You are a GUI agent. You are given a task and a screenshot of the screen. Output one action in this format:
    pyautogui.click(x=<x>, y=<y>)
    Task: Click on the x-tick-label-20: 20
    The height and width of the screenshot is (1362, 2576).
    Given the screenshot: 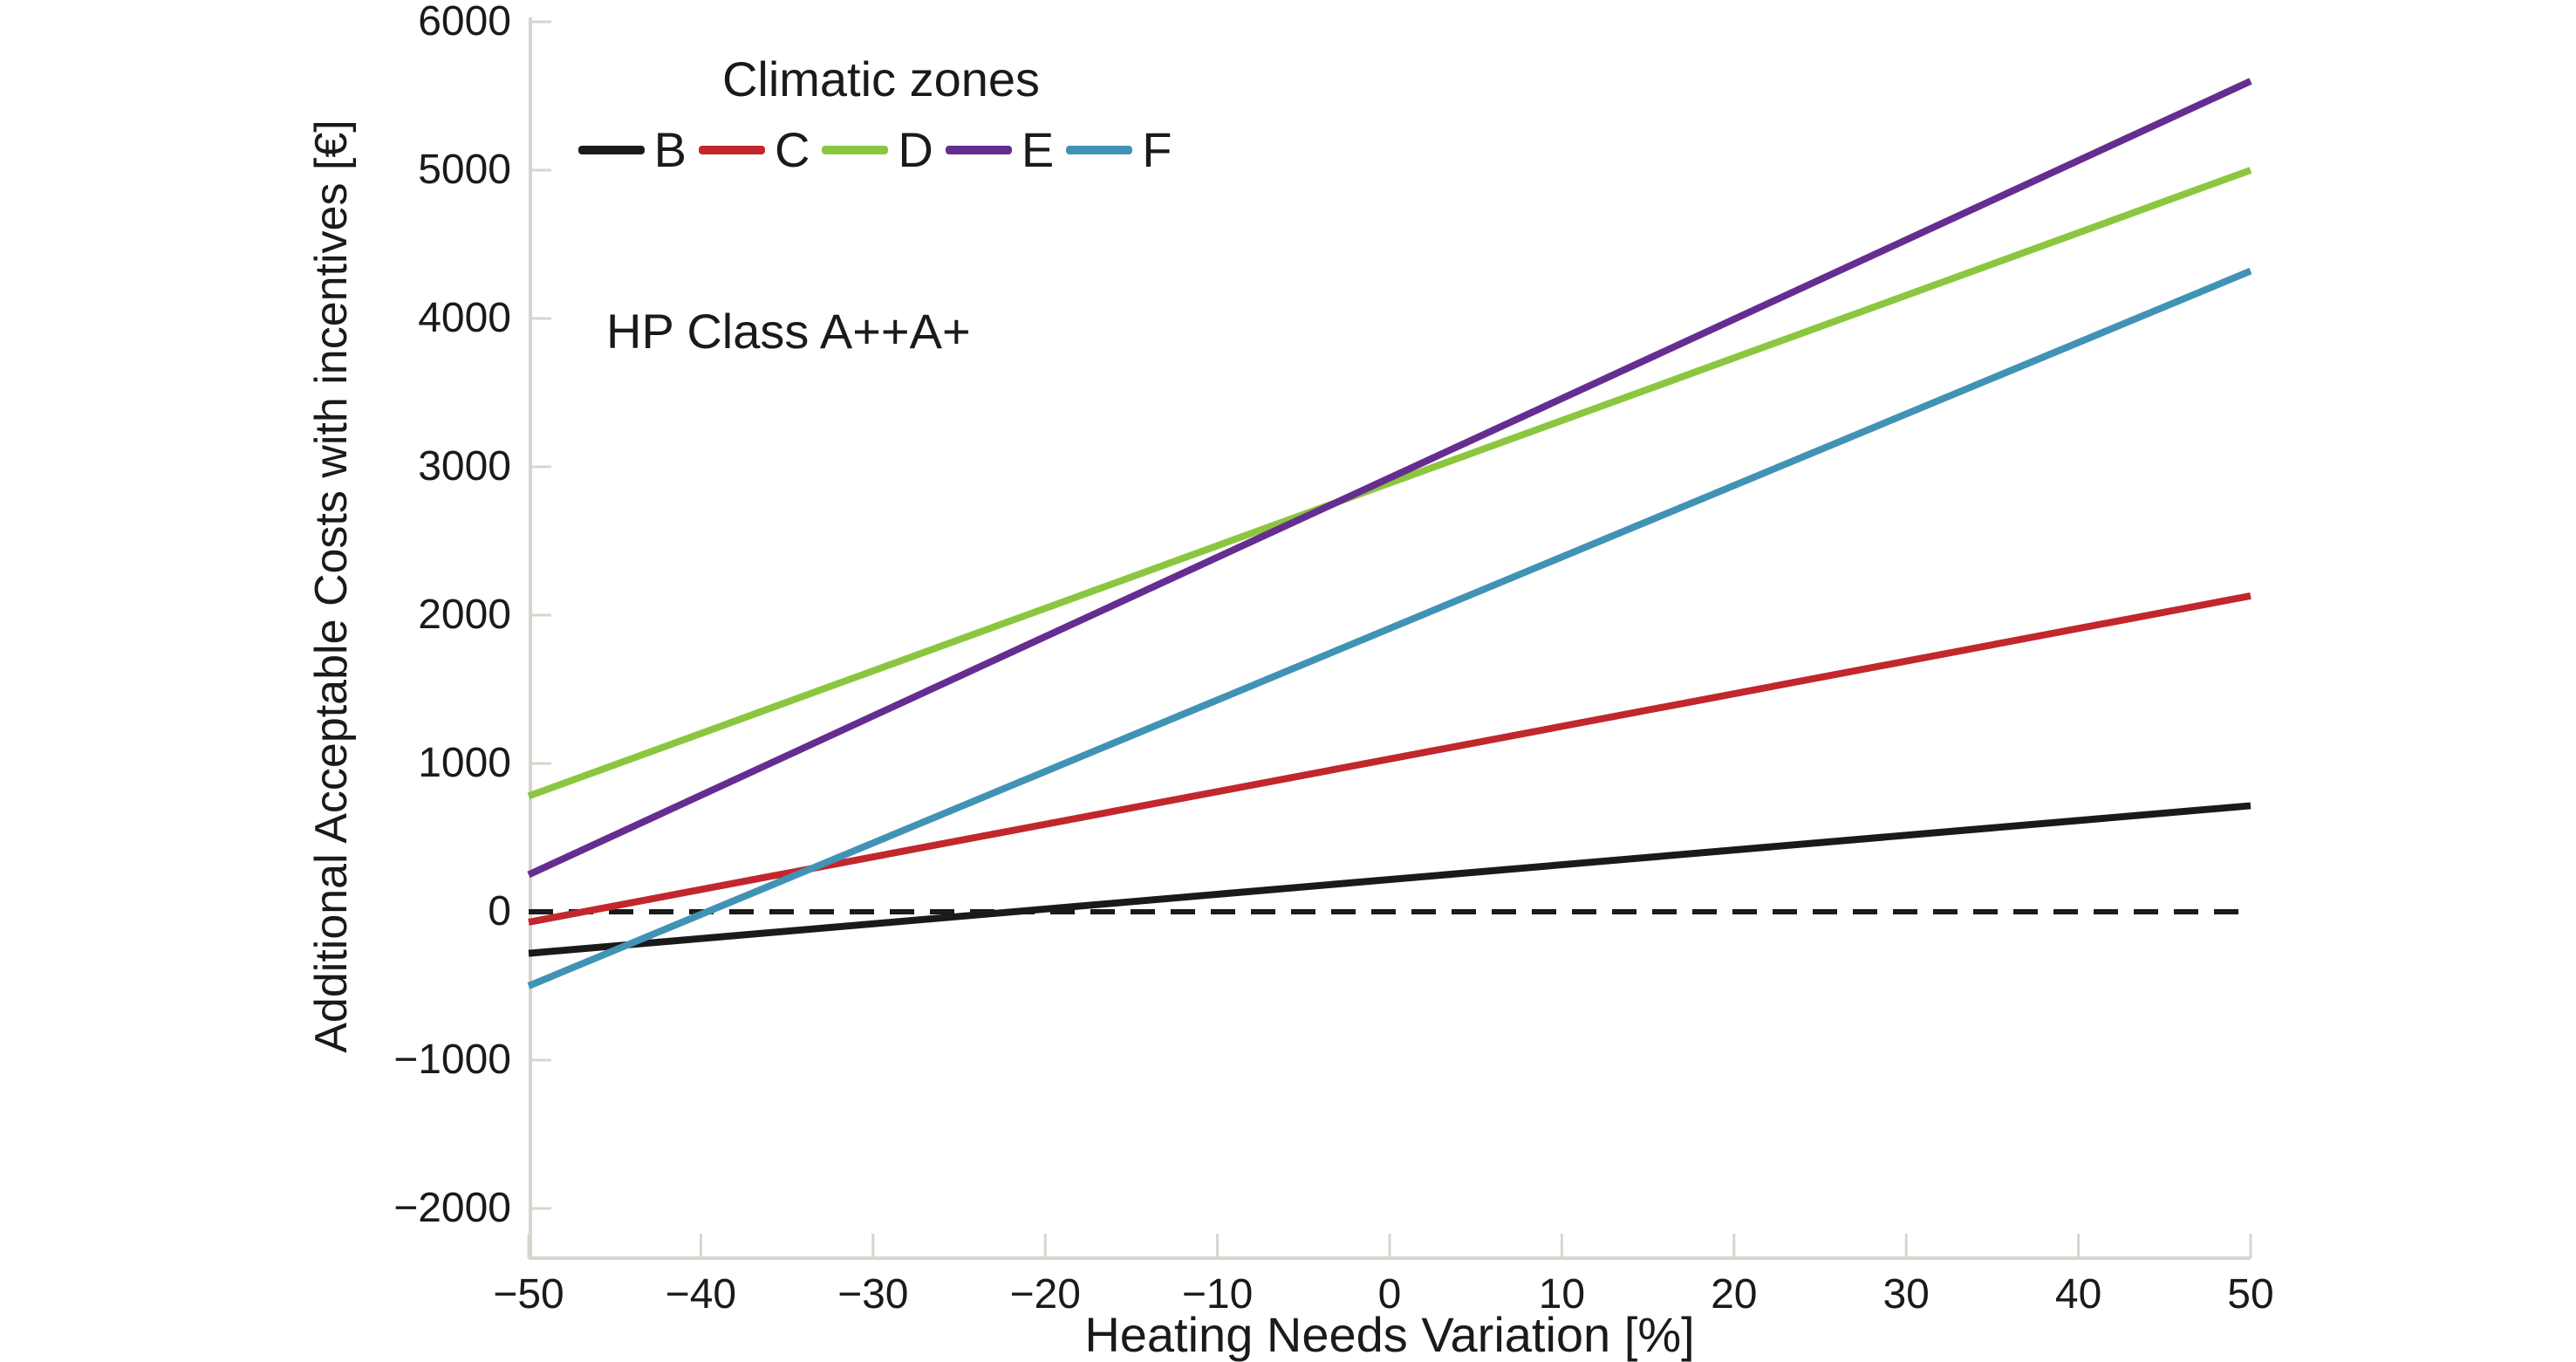 What is the action you would take?
    pyautogui.click(x=1734, y=1294)
    